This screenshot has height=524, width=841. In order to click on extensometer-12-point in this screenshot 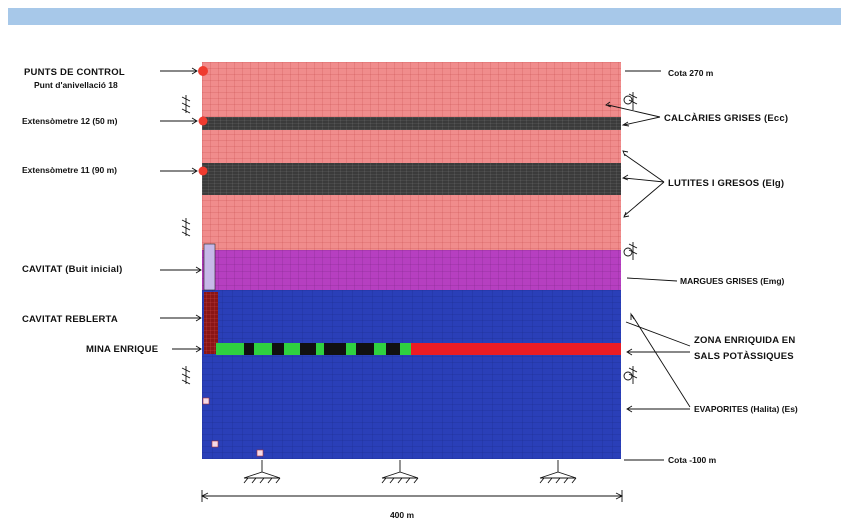, I will do `click(203, 121)`.